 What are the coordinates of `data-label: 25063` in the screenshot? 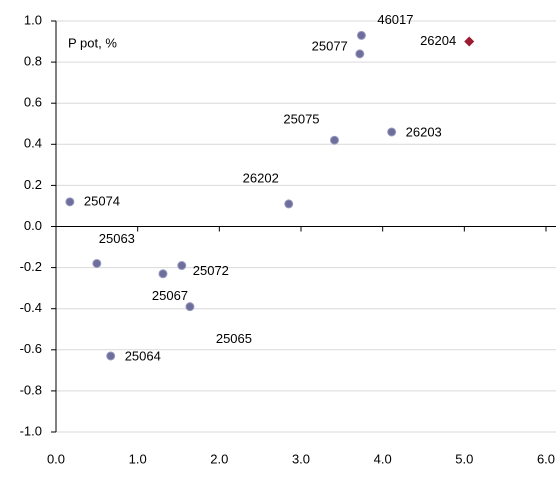 It's located at (117, 238).